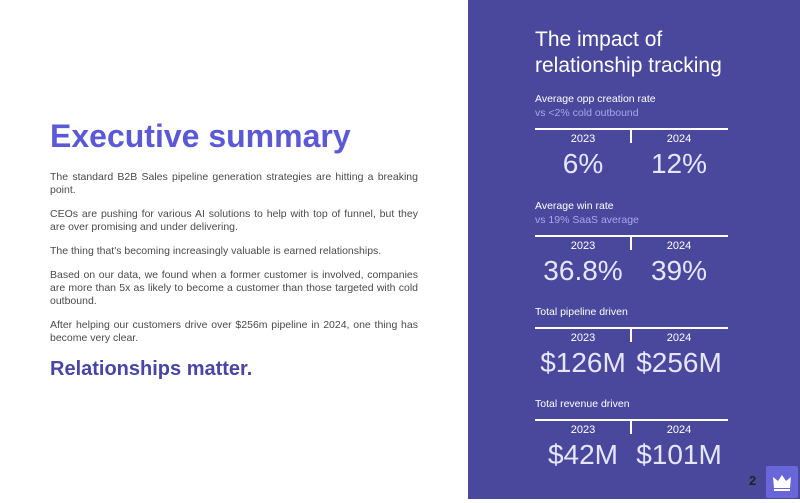 The width and height of the screenshot is (800, 503). What do you see at coordinates (582, 404) in the screenshot?
I see `metric-label: Total revenue driven` at bounding box center [582, 404].